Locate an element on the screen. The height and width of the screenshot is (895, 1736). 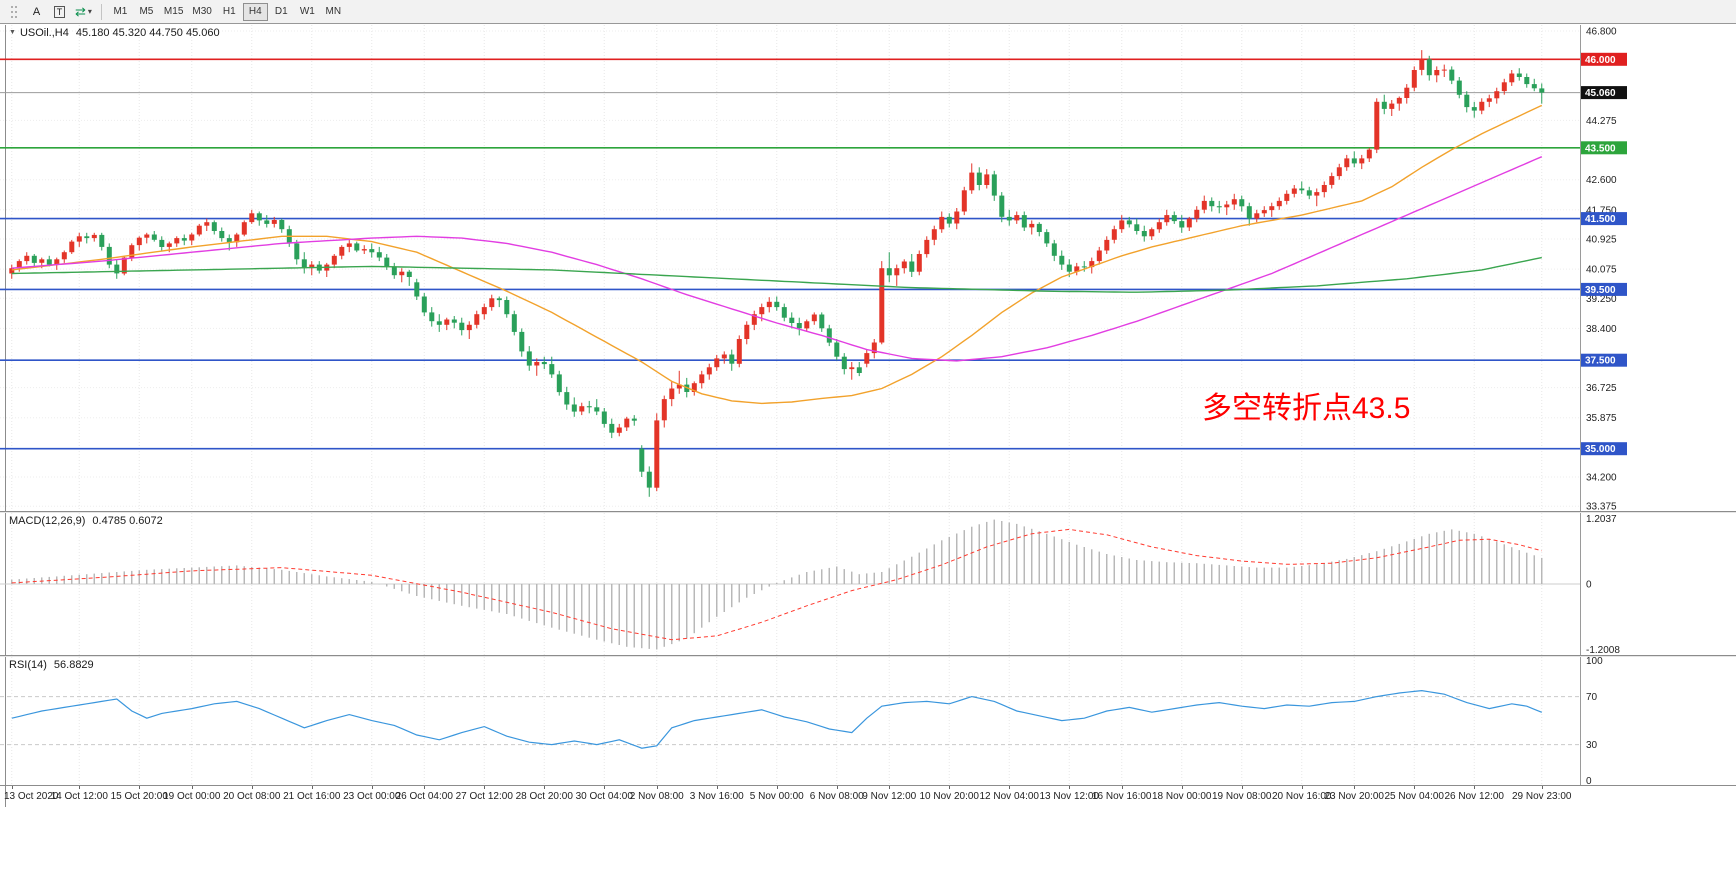
timeframe-button-H4: H4 is located at coordinates (255, 11).